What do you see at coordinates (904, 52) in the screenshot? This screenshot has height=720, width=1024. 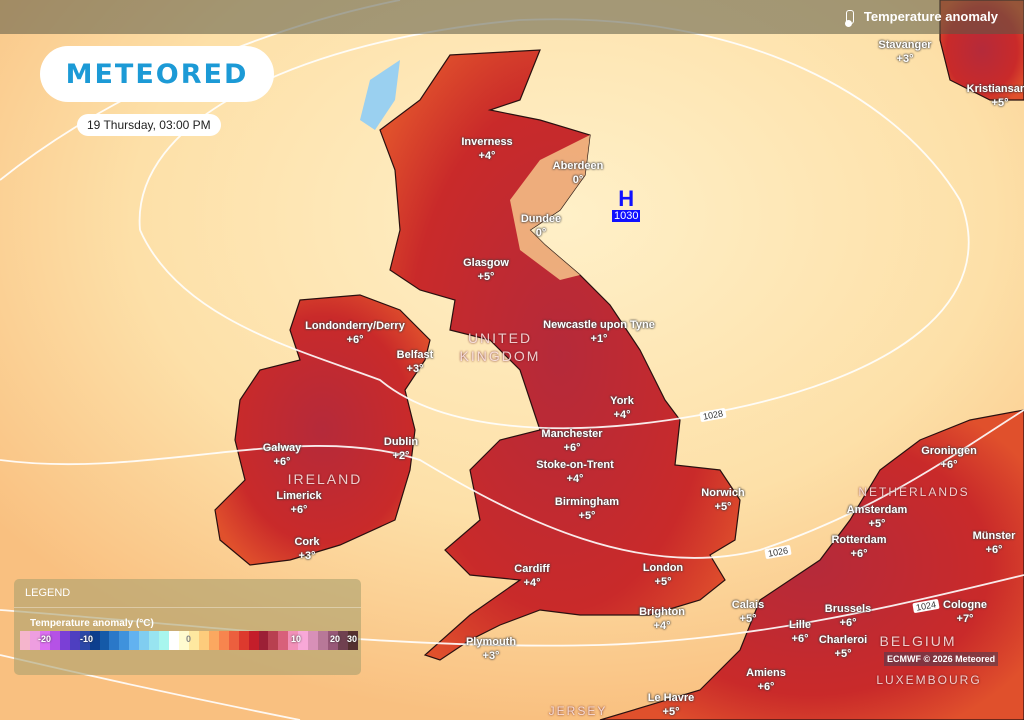 I see `city-label: Stavanger +3°` at bounding box center [904, 52].